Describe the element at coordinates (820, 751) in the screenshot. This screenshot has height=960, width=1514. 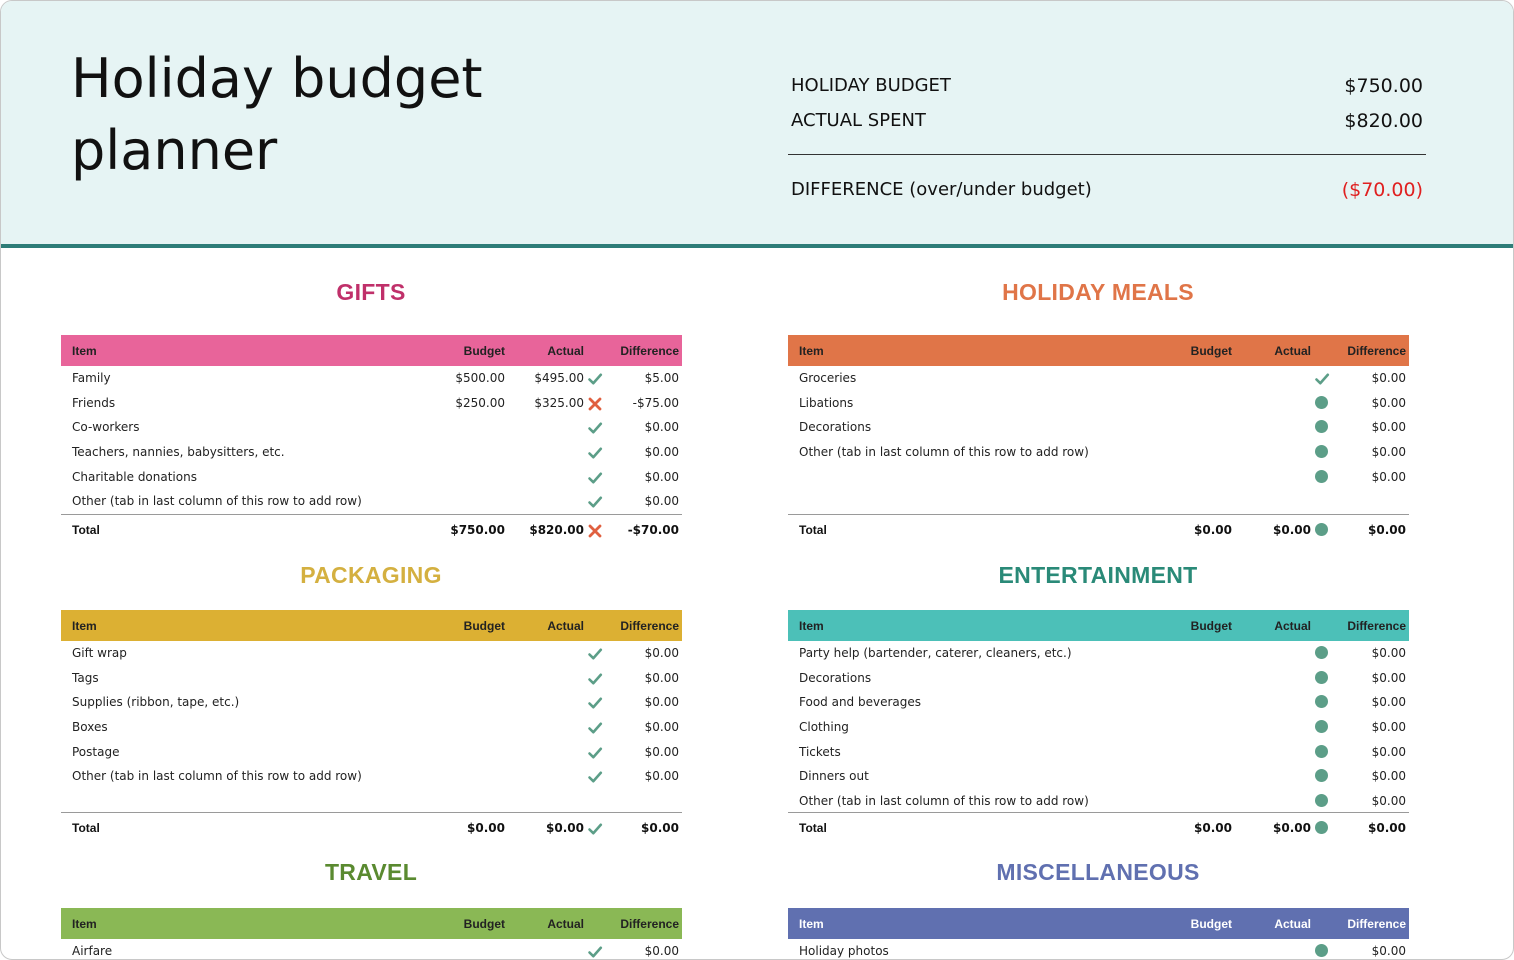
I see `item-cell: Tickets` at that location.